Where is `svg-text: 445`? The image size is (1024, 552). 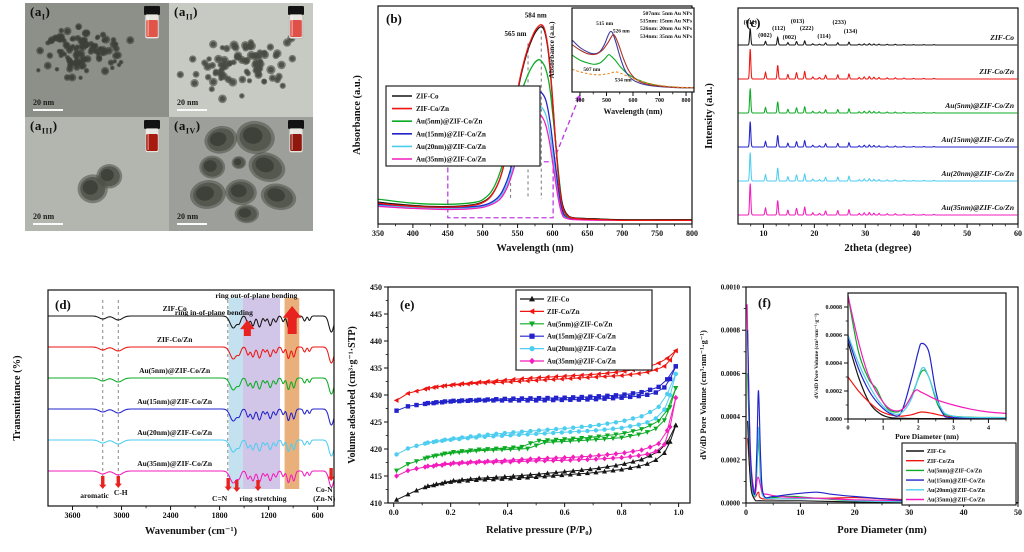
svg-text: 445 is located at coordinates (376, 314).